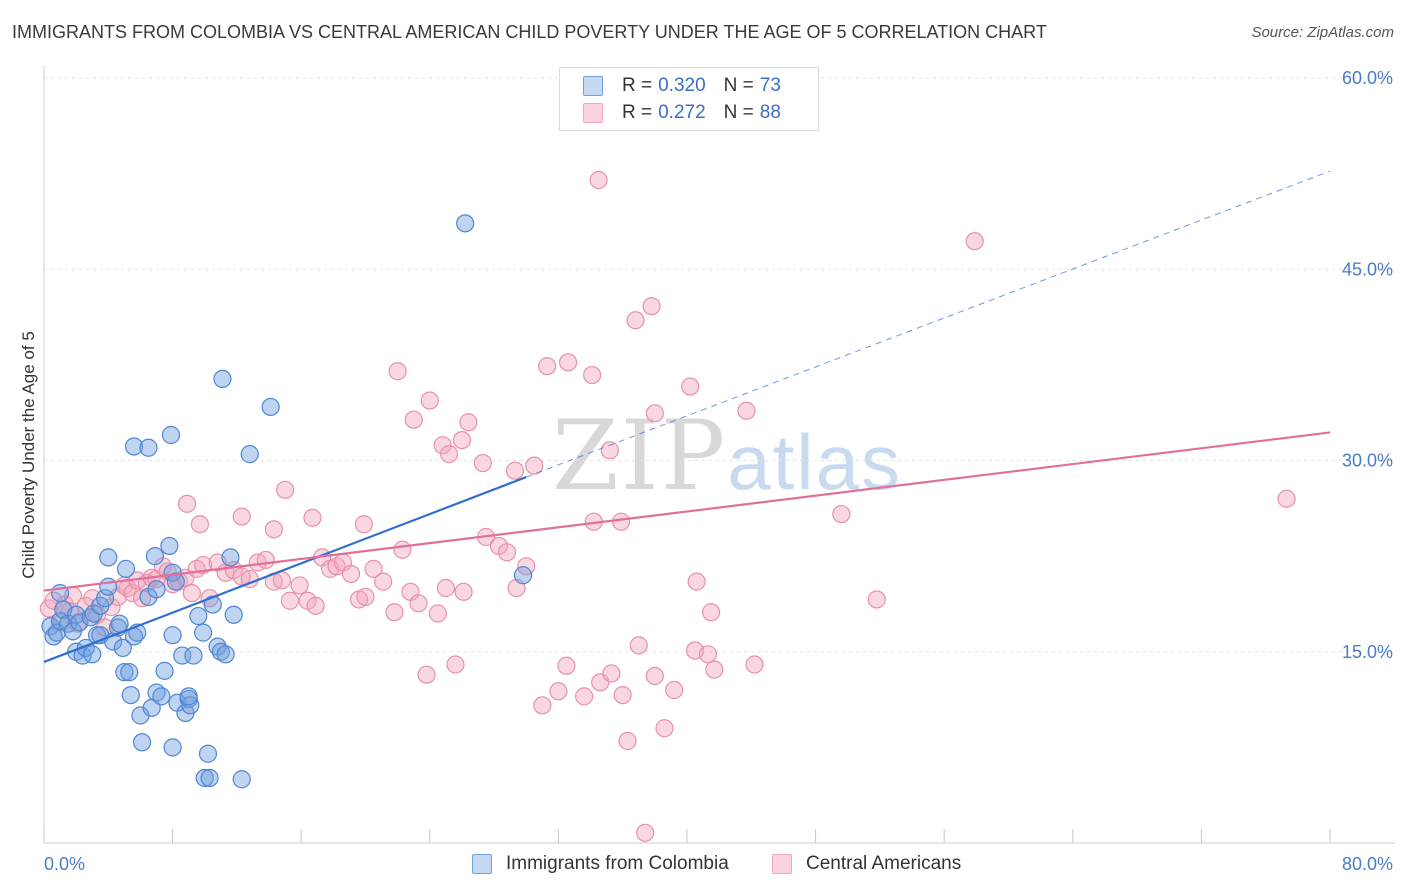 Image resolution: width=1406 pixels, height=892 pixels. I want to click on y-tick-label: 15.0%, so click(1367, 652).